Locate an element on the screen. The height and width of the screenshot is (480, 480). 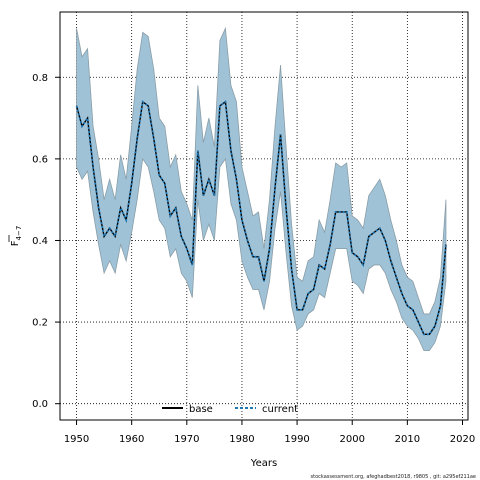
x-tick-label: 1960 is located at coordinates (131, 439).